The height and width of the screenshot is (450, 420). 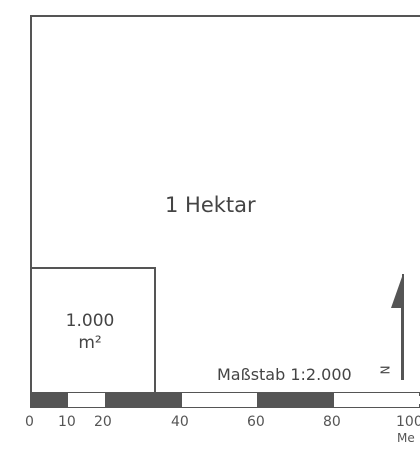 I want to click on thousand-sqm-square, so click(x=93, y=330).